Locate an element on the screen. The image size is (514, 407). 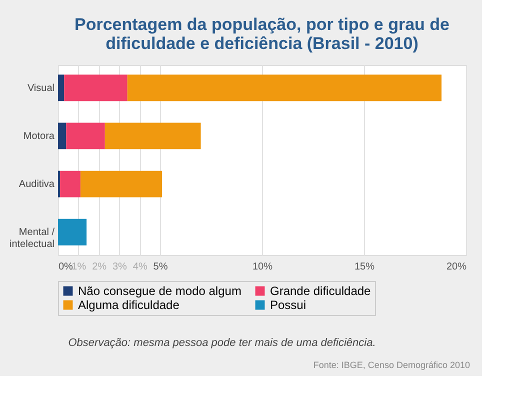
y-tick-label: Visual is located at coordinates (40, 88).